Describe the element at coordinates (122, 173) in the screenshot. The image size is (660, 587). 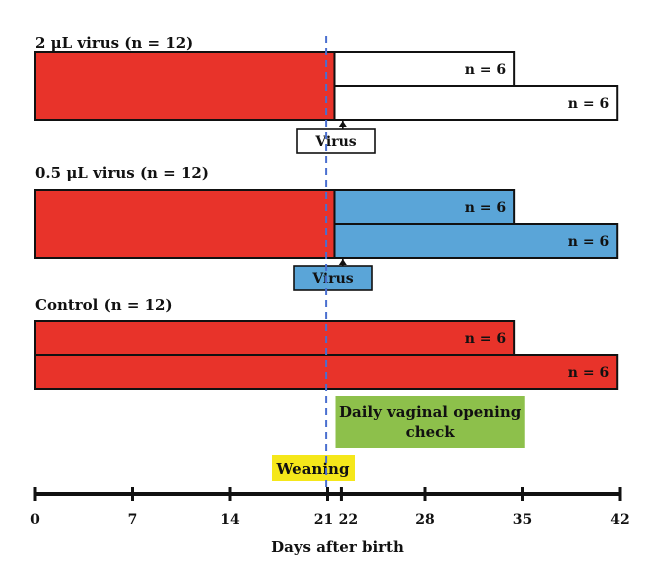
I see `group-label: 0.5 μL virus (n = 12)` at that location.